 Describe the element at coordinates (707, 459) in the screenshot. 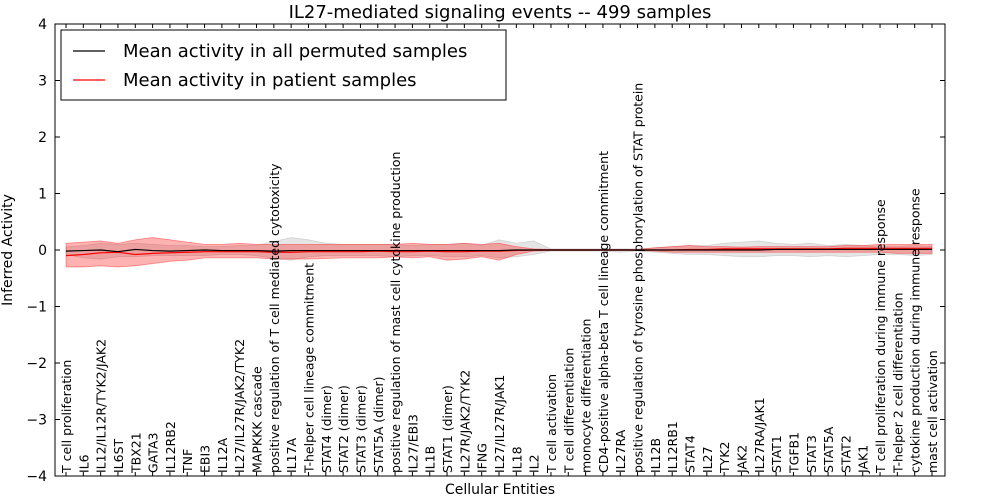

I see `x-category-label: IL27` at that location.